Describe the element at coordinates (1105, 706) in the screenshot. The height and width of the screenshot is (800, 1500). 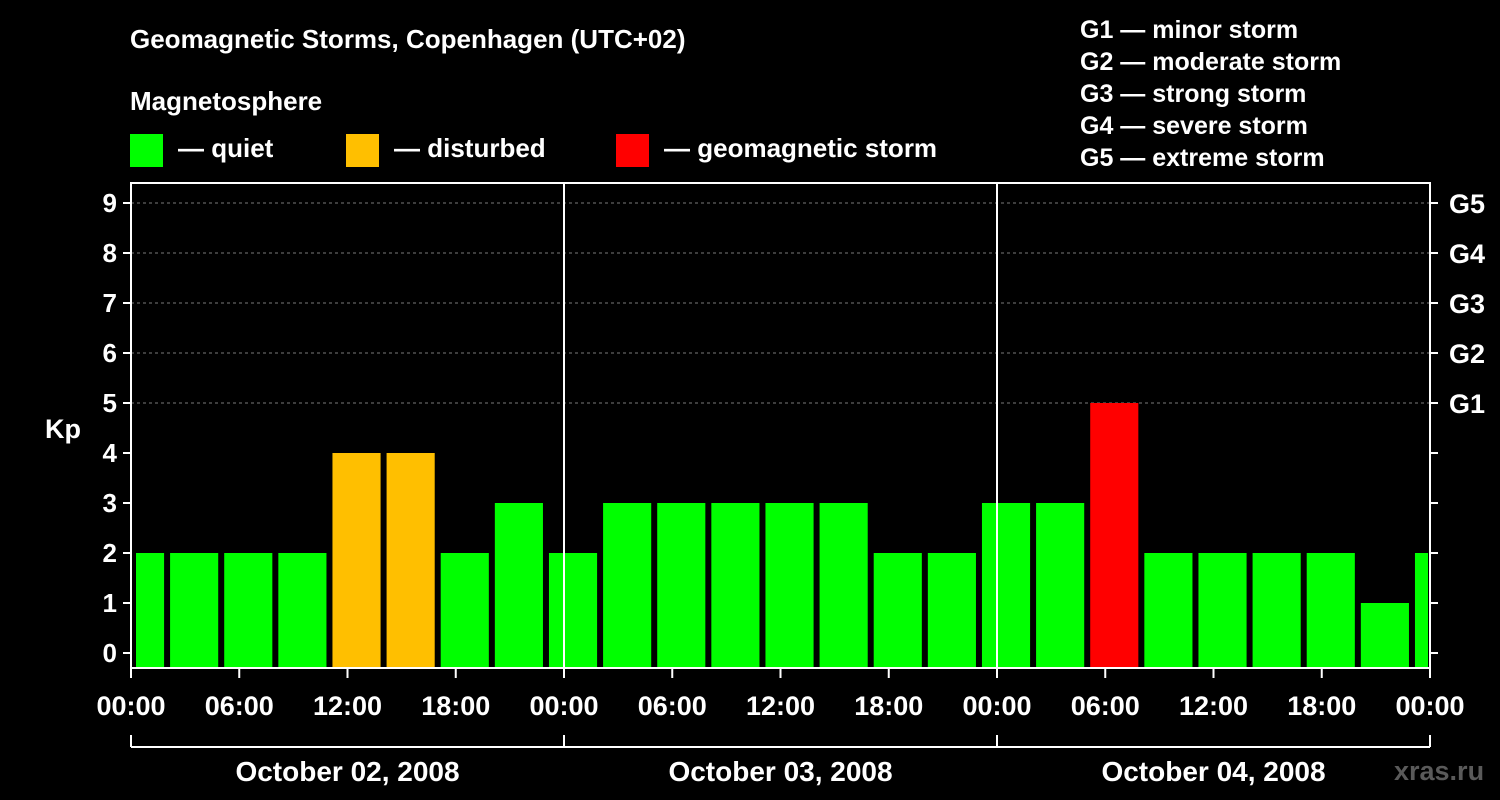
I see `xtick-label-9: 06:00` at that location.